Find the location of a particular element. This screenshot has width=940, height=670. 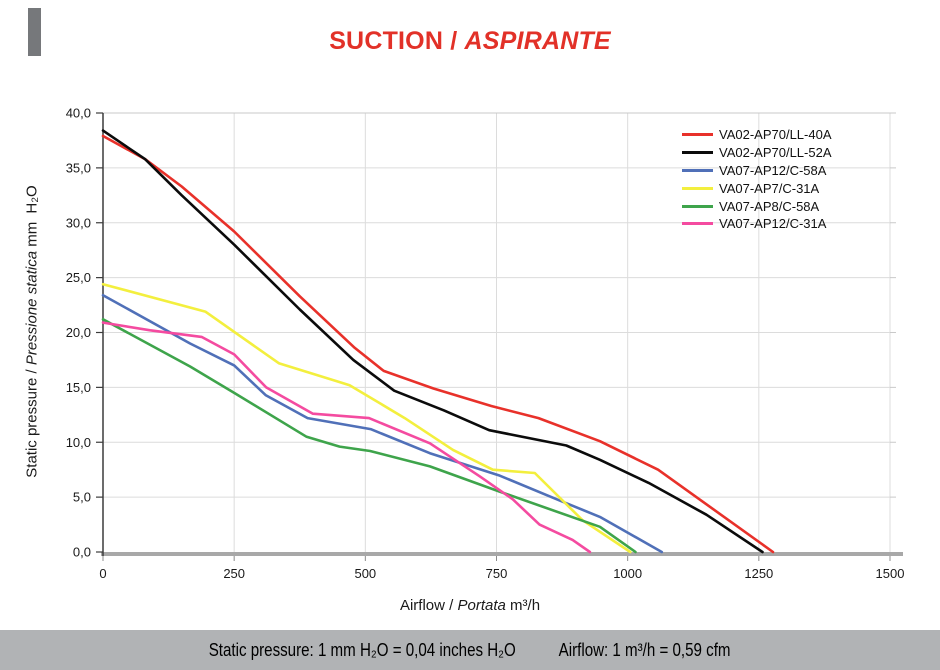

y-axis-title-unit: mm H₂O is located at coordinates (32, 216).